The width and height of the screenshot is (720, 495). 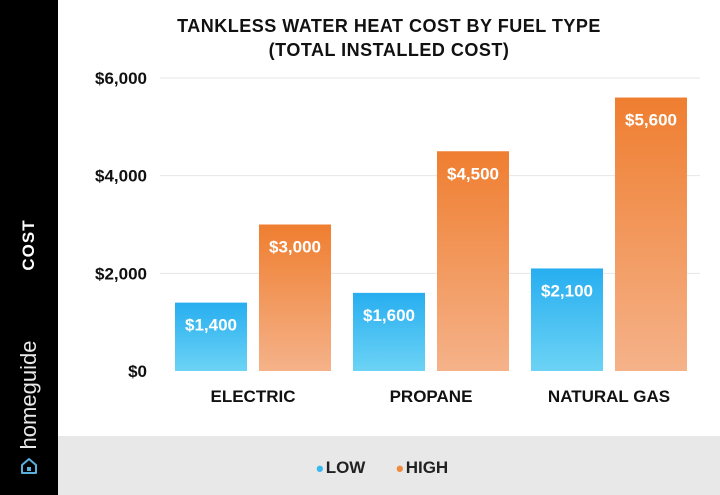 What do you see at coordinates (389, 315) in the screenshot?
I see `bar-value-label: $1,600` at bounding box center [389, 315].